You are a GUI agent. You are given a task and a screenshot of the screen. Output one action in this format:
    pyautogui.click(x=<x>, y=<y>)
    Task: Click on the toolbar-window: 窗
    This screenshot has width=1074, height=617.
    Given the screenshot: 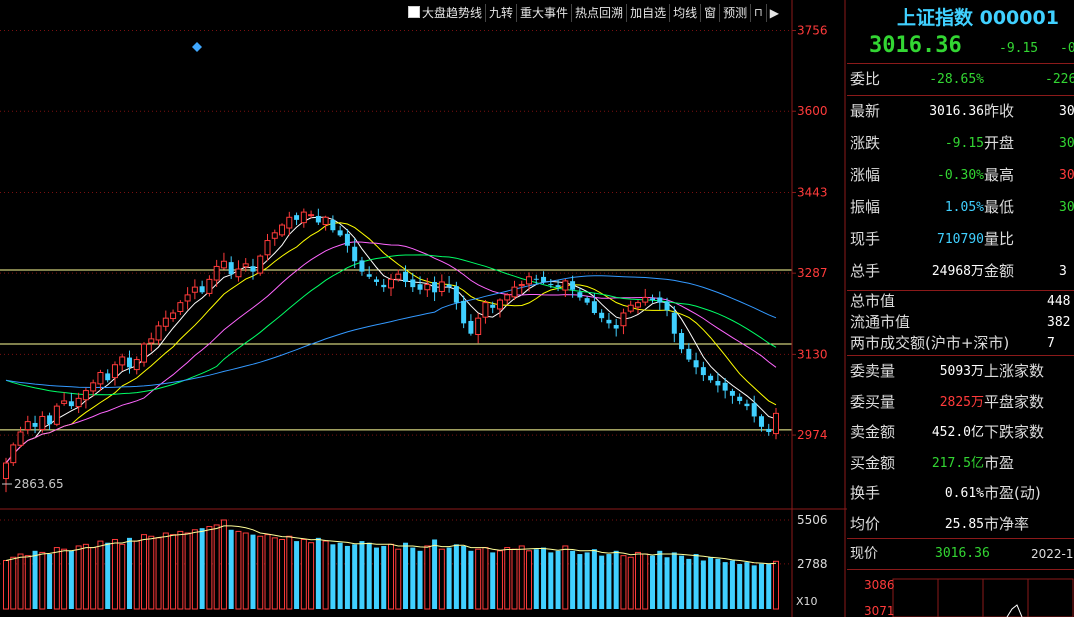 What is the action you would take?
    pyautogui.click(x=709, y=13)
    